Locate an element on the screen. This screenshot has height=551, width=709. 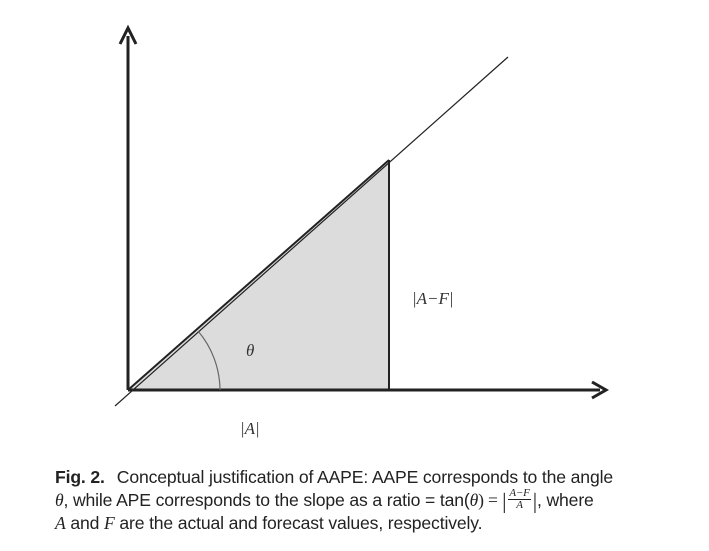
fraction-denominator: A is located at coordinates (519, 504).